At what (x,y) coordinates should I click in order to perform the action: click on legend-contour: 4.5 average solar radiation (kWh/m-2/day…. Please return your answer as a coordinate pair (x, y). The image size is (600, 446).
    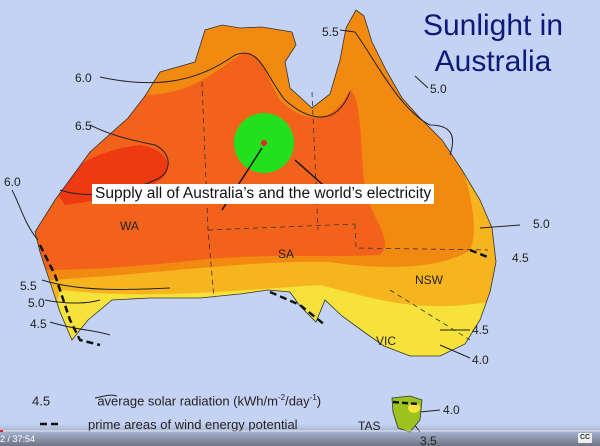
    Looking at the image, I should click on (176, 400).